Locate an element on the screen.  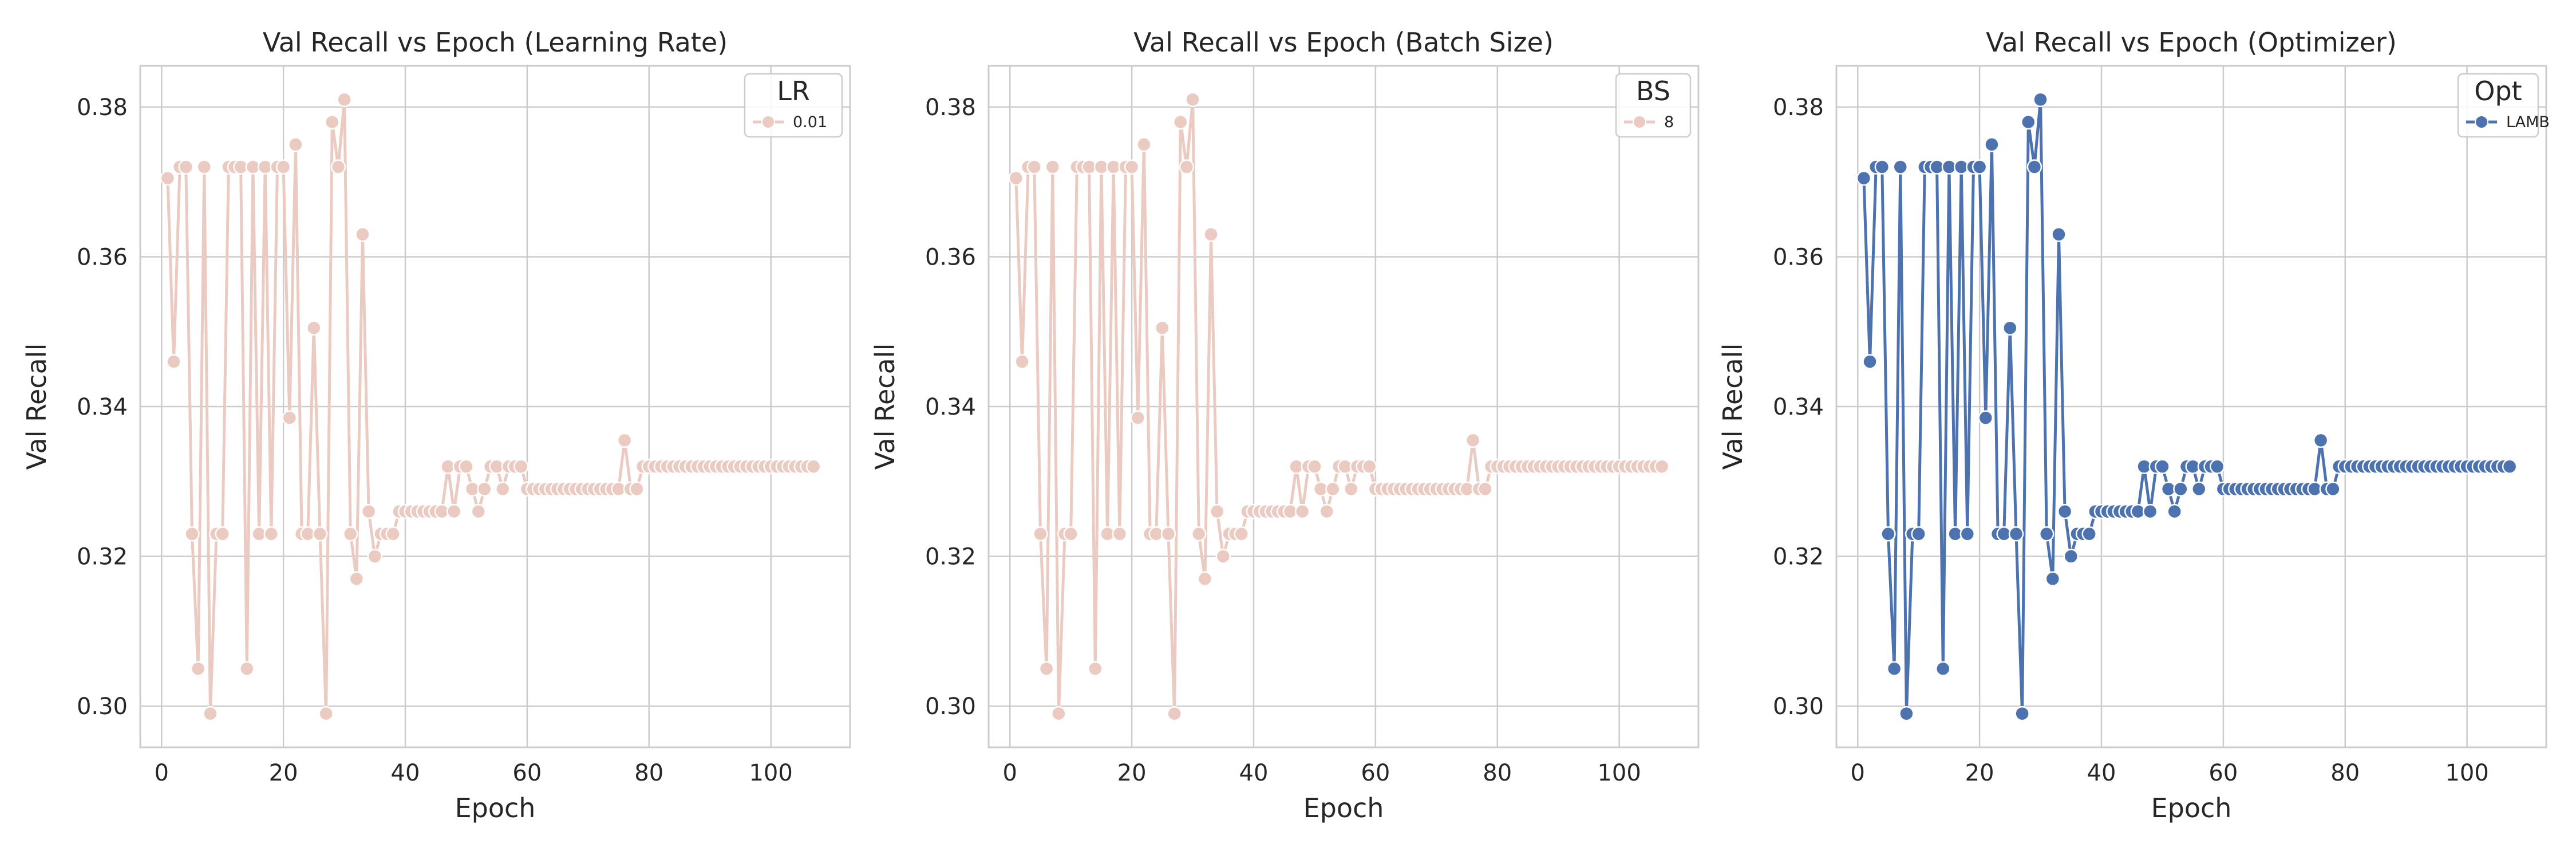
y-axis-label: Val Recall is located at coordinates (885, 407).